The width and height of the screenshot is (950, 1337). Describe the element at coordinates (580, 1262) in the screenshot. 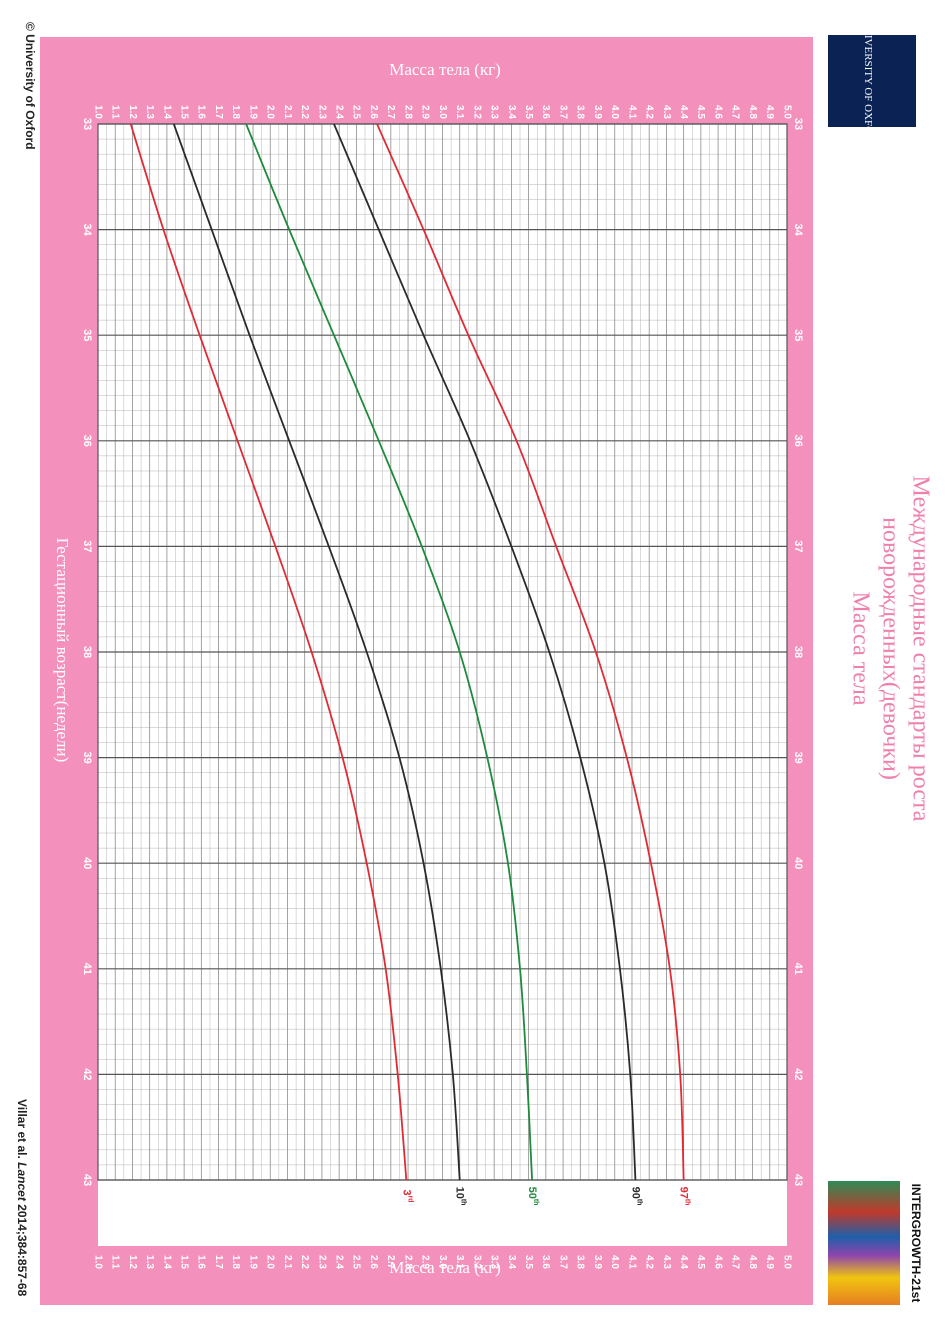

I see `weight-tick-label-bottom: 3.8` at that location.